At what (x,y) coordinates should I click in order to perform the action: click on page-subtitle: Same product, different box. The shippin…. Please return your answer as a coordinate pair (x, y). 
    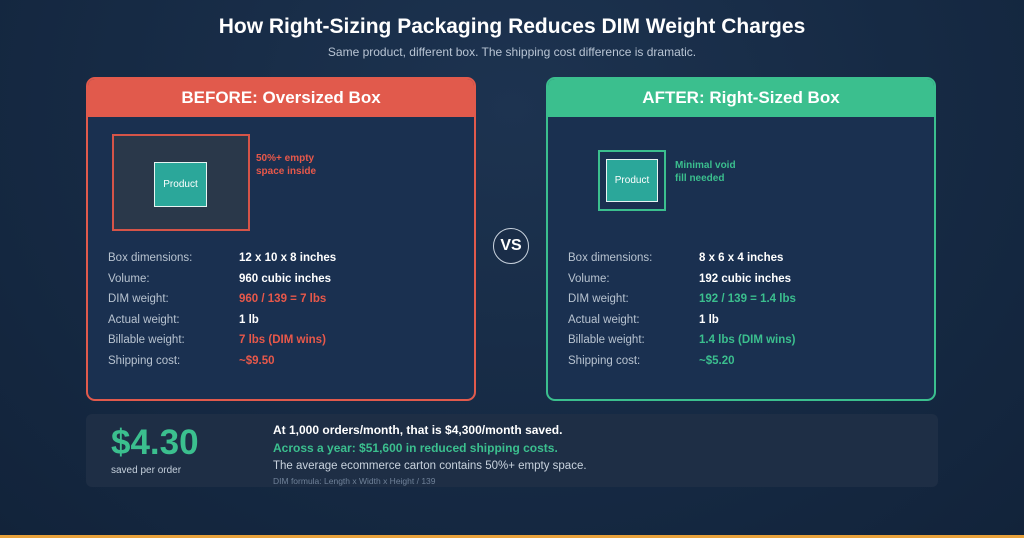
    Looking at the image, I should click on (512, 52).